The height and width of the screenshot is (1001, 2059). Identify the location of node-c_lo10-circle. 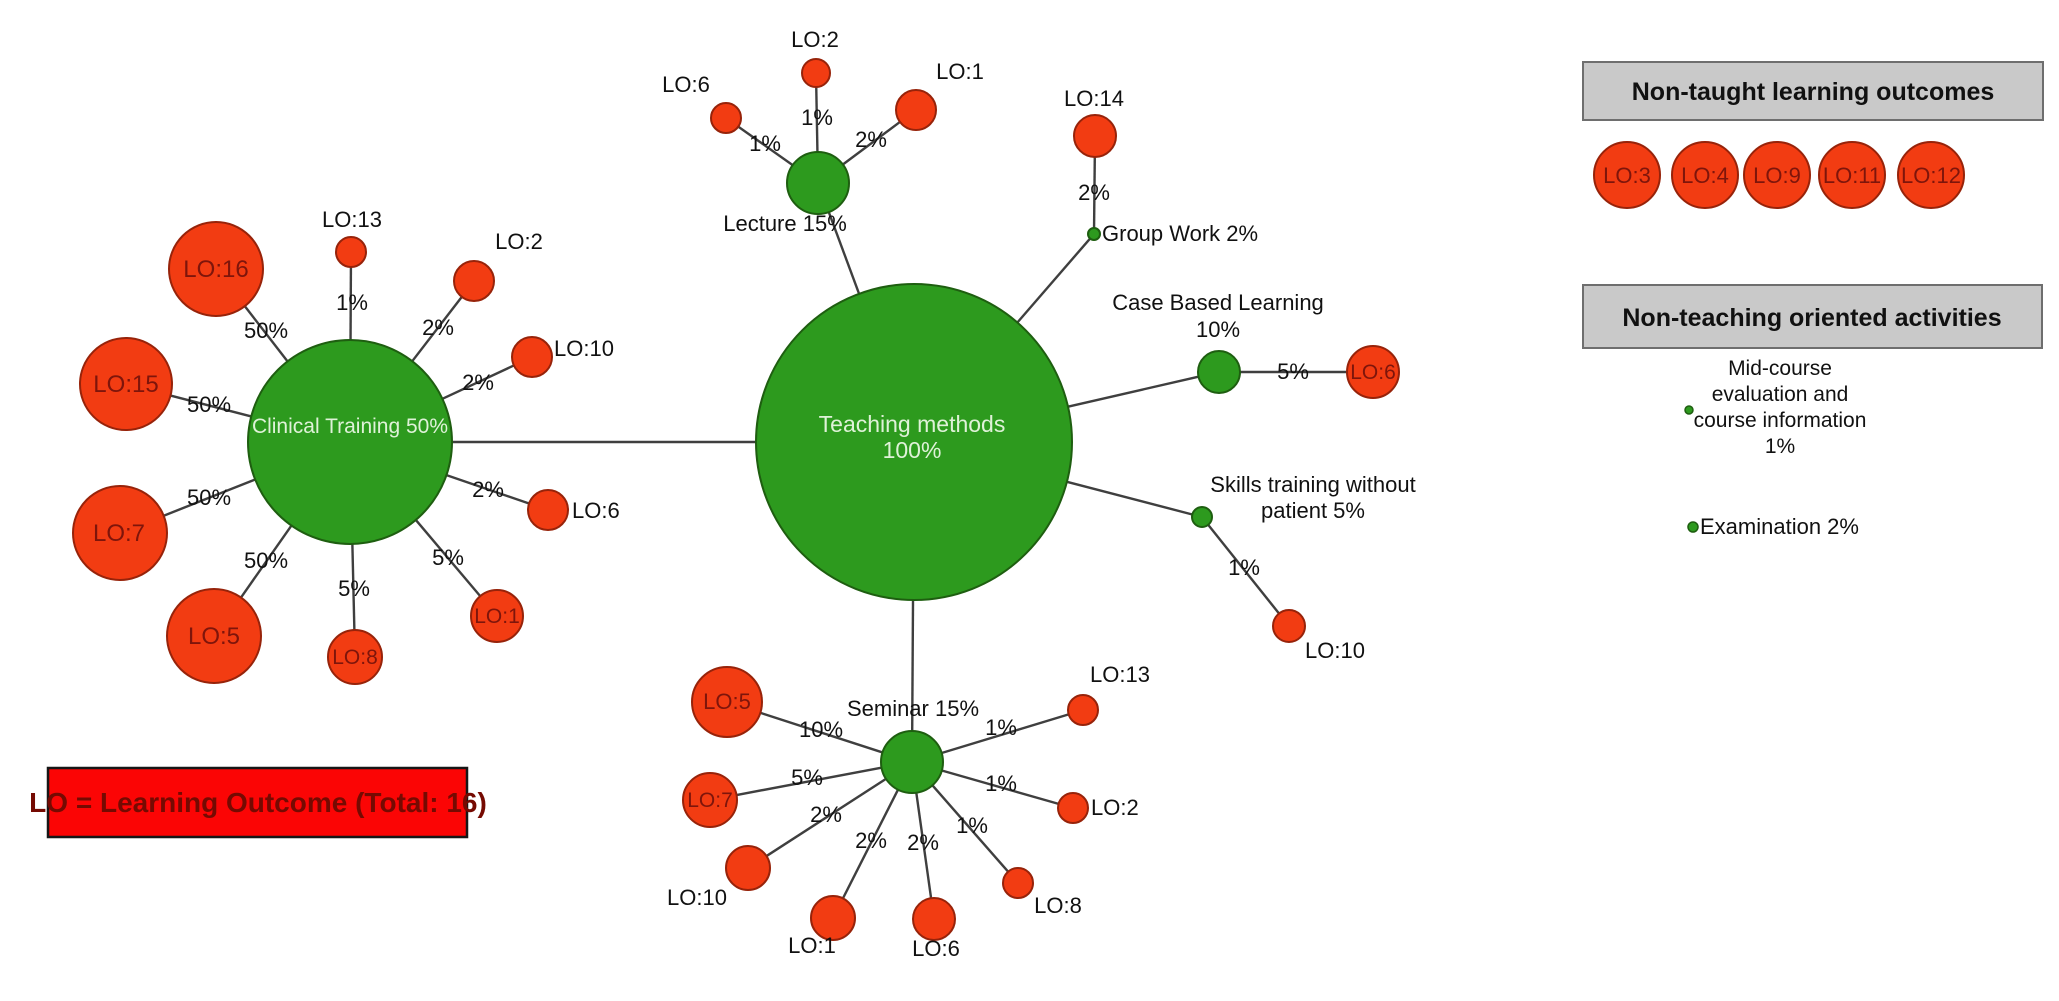
(532, 357).